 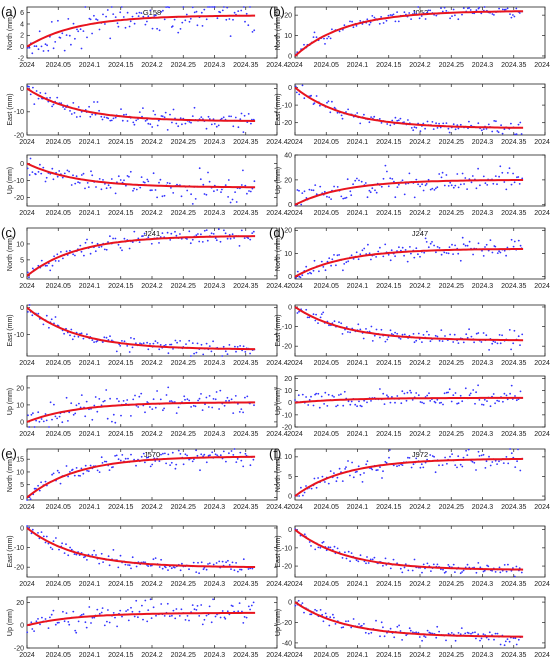 I want to click on x-tick-label: 2024.15, so click(x=388, y=286).